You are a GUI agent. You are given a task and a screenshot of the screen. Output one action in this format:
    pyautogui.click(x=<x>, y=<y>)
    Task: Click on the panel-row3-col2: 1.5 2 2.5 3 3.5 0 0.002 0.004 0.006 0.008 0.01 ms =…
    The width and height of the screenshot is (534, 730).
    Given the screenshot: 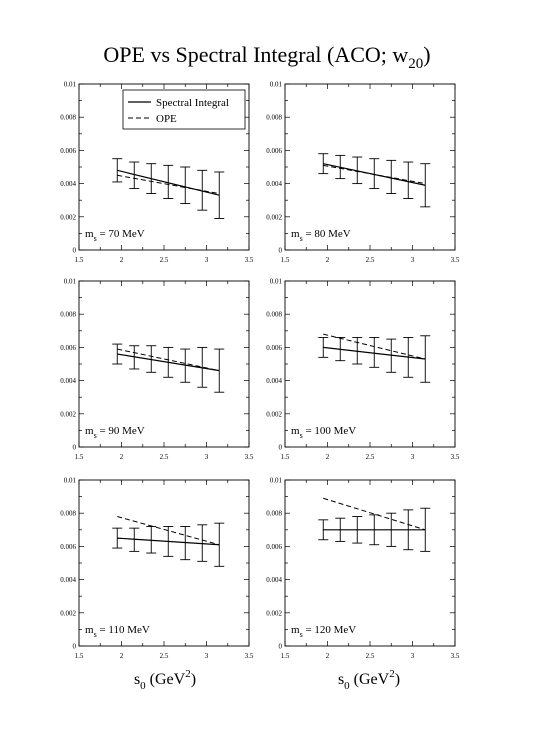 What is the action you would take?
    pyautogui.click(x=363, y=569)
    